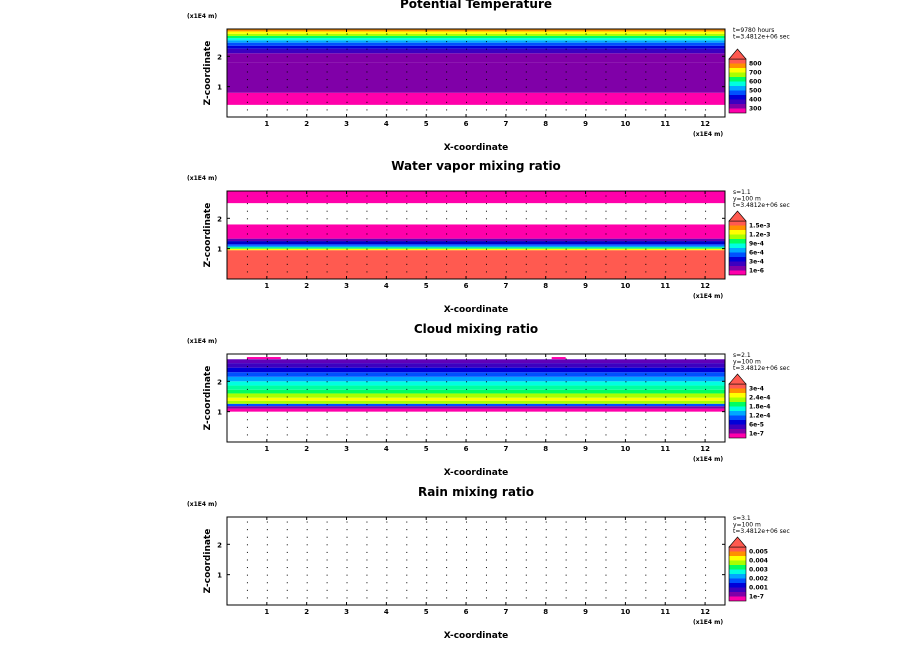 This screenshot has width=904, height=658. What do you see at coordinates (476, 235) in the screenshot?
I see `plot-frame` at bounding box center [476, 235].